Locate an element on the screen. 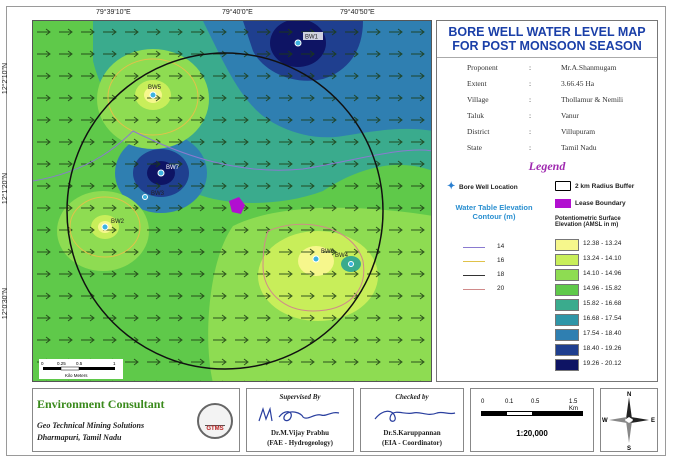  svg-text: 0.5 is located at coordinates (79, 363).